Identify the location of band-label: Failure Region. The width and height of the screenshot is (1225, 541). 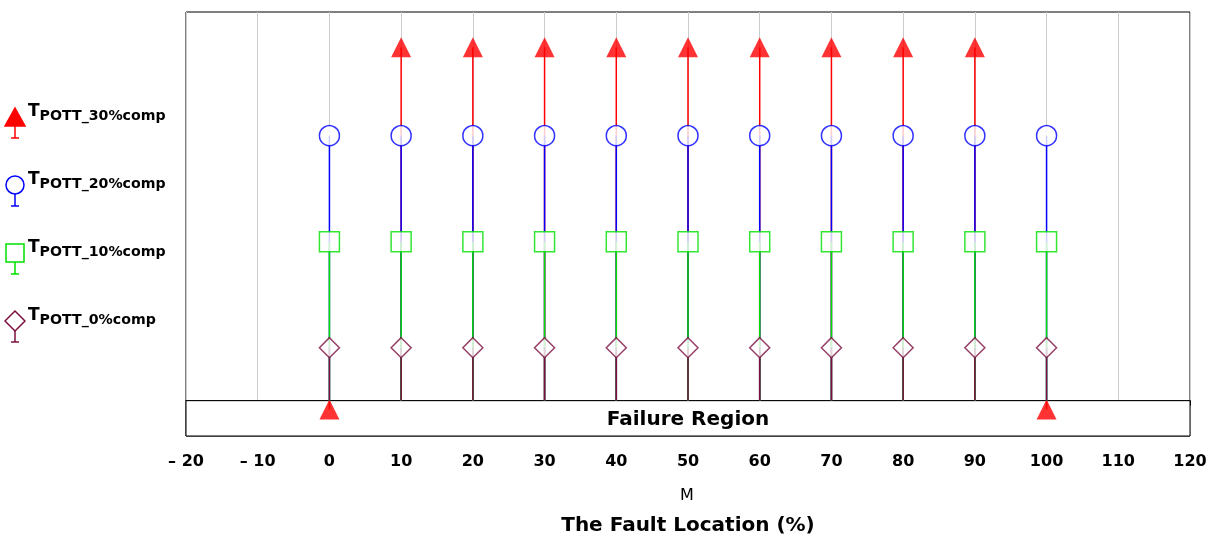
(688, 418).